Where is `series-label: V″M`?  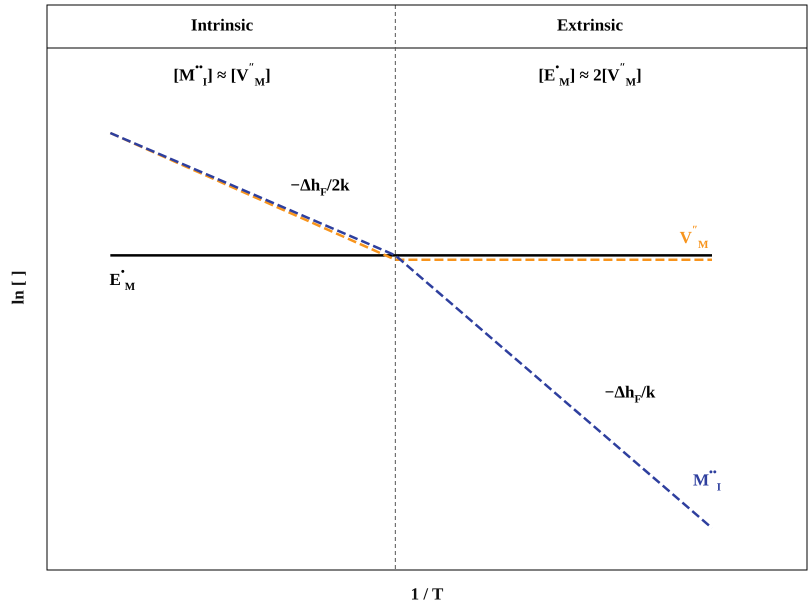
series-label: V″M is located at coordinates (694, 238).